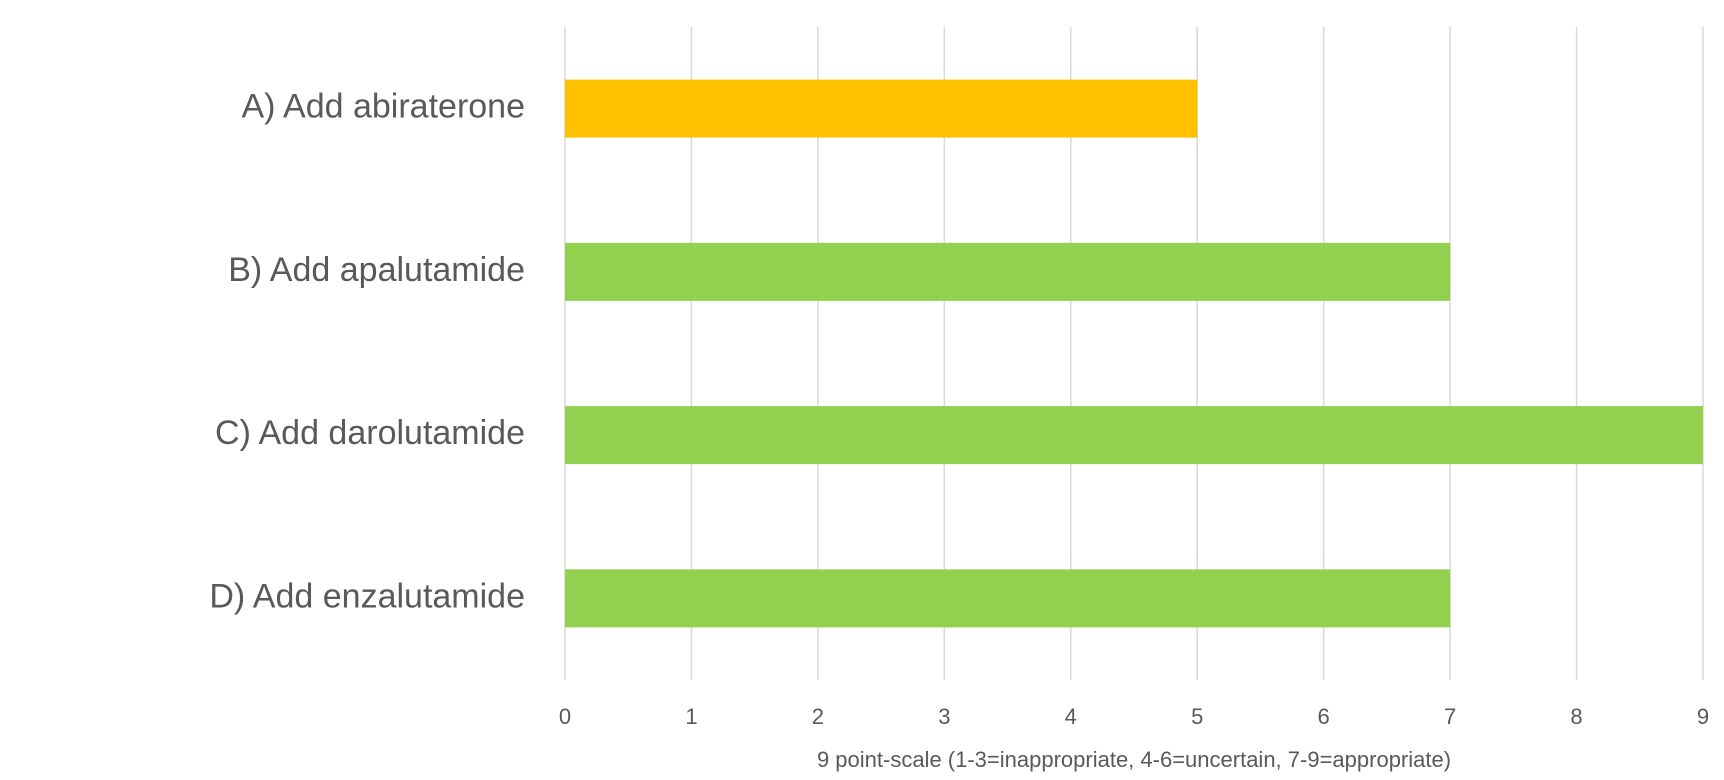 This screenshot has width=1724, height=780. I want to click on x-tick-label: 0, so click(565, 716).